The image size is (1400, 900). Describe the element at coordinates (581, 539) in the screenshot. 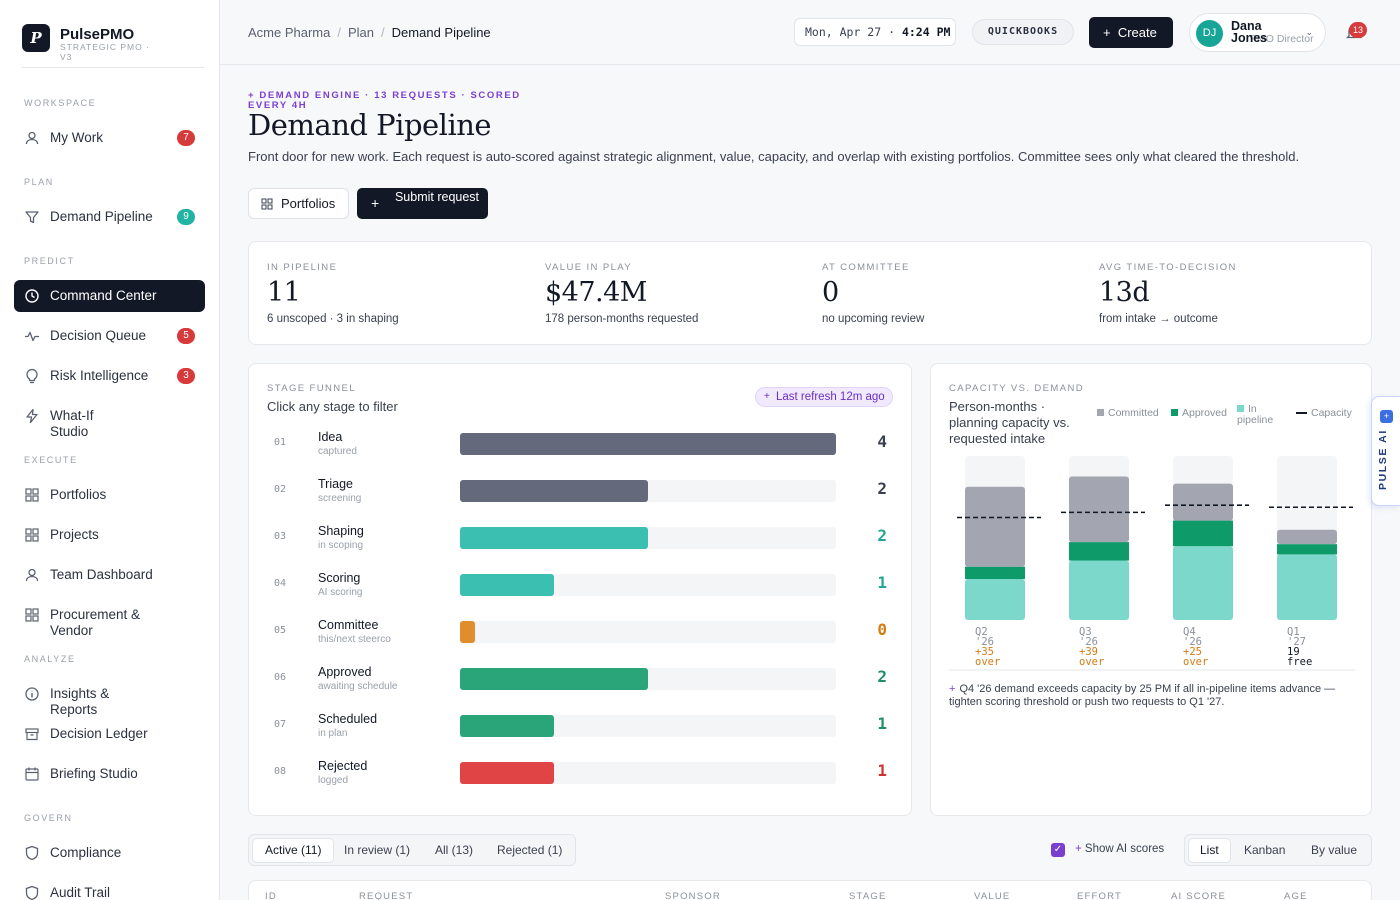

I see `funnel-stage-row: 03 Shaping in scoping 2` at that location.